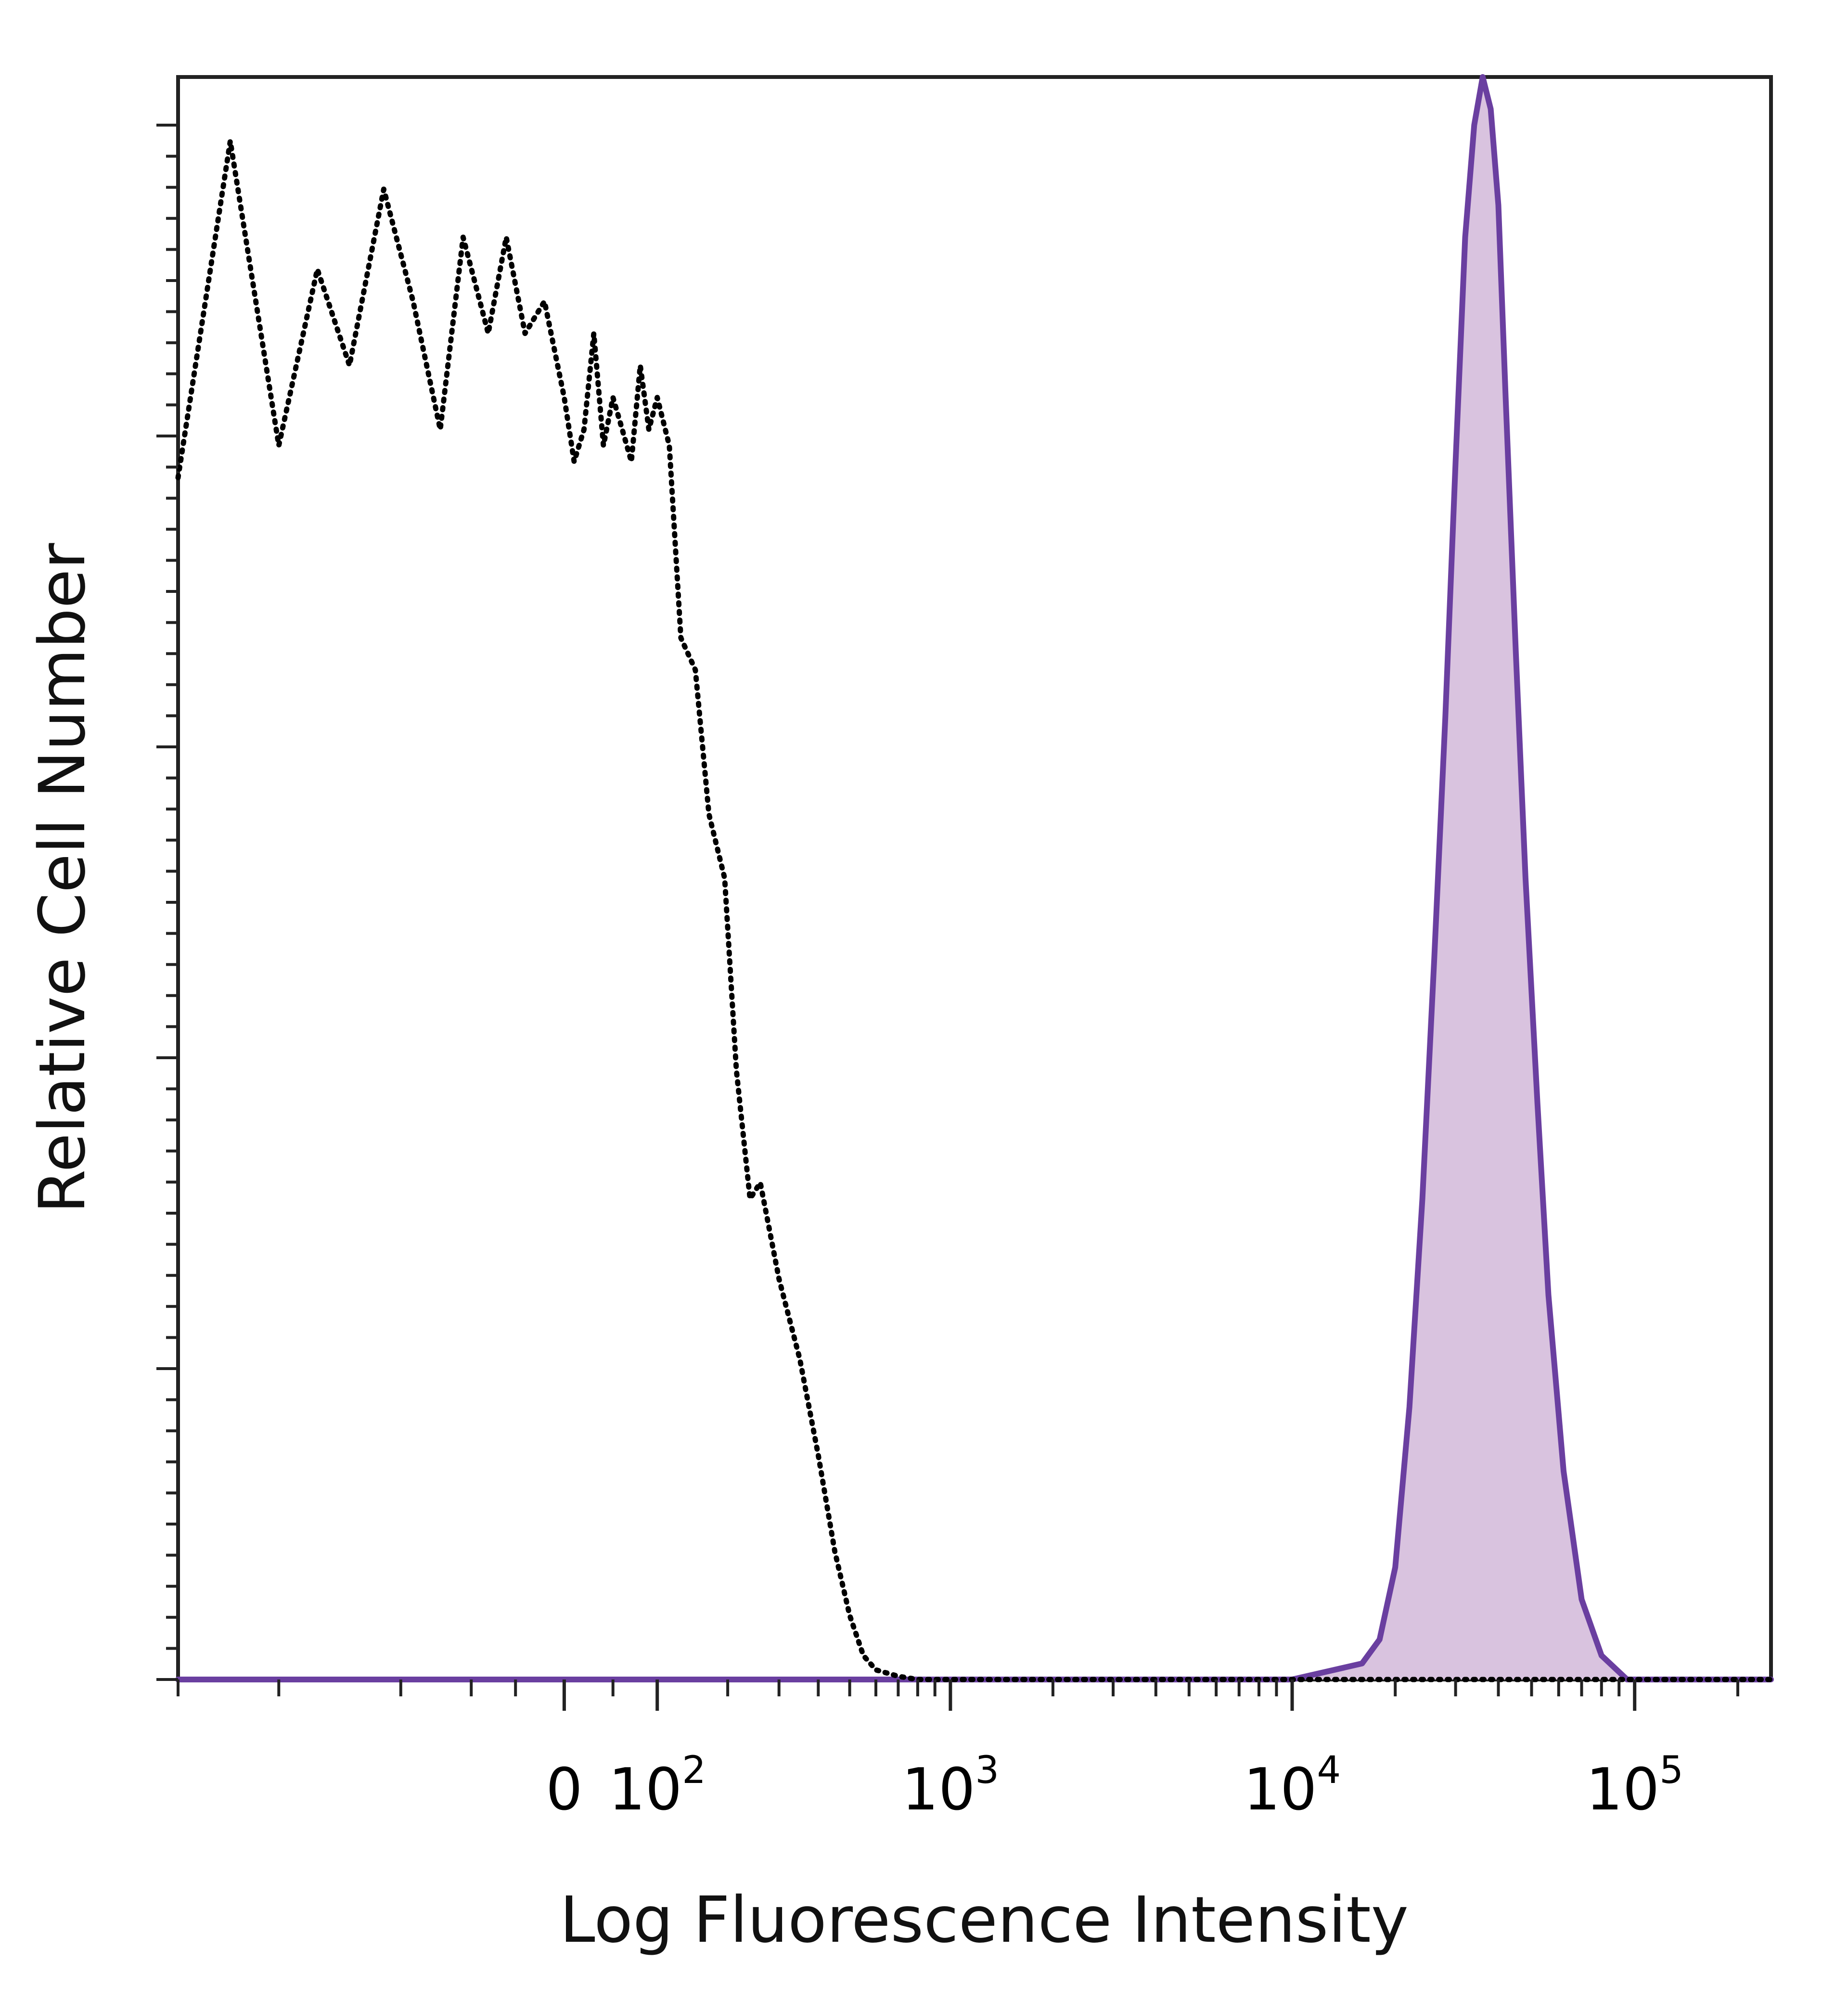  I want to click on x-axis-ticks: 0 10² 10³ 10⁴ 10⁵, so click(958, 1751).